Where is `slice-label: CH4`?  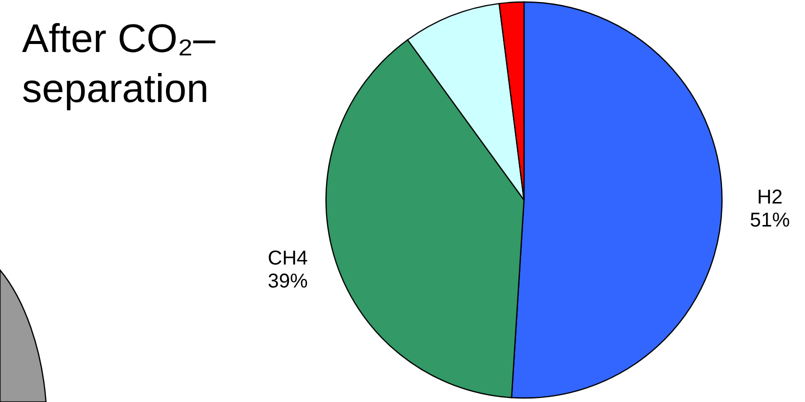 slice-label: CH4 is located at coordinates (288, 259).